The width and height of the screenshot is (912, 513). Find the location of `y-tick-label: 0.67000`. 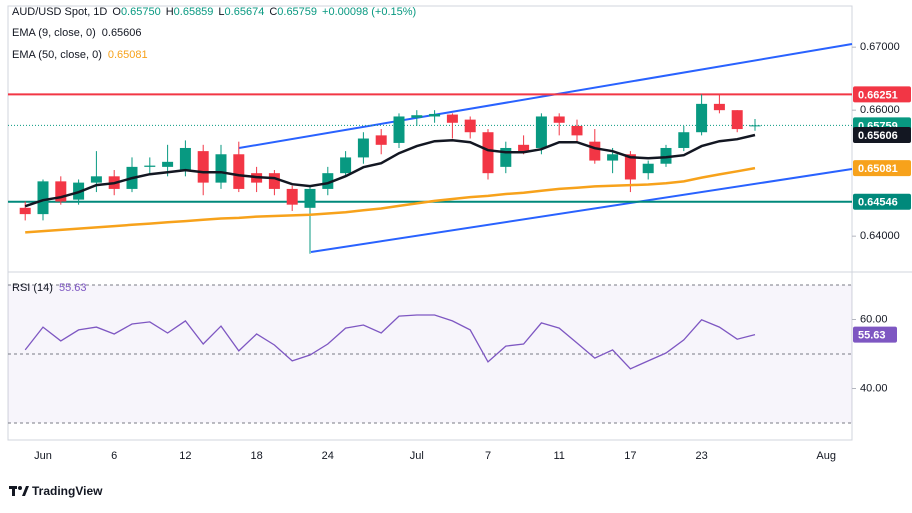

y-tick-label: 0.67000 is located at coordinates (880, 47).